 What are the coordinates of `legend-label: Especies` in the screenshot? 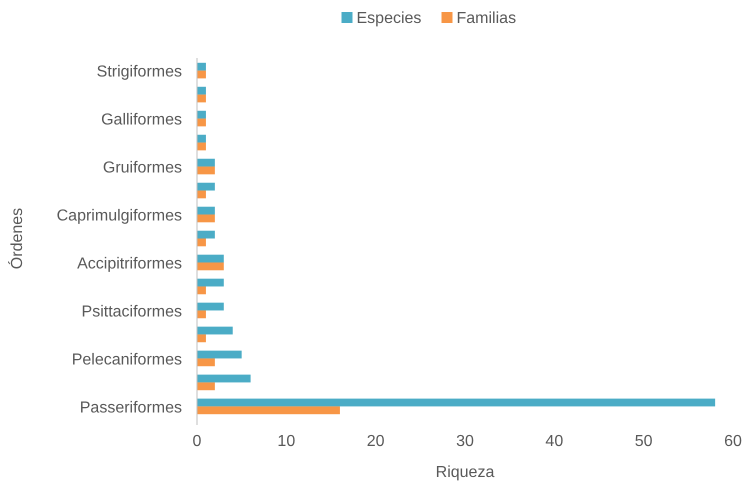 It's located at (389, 18).